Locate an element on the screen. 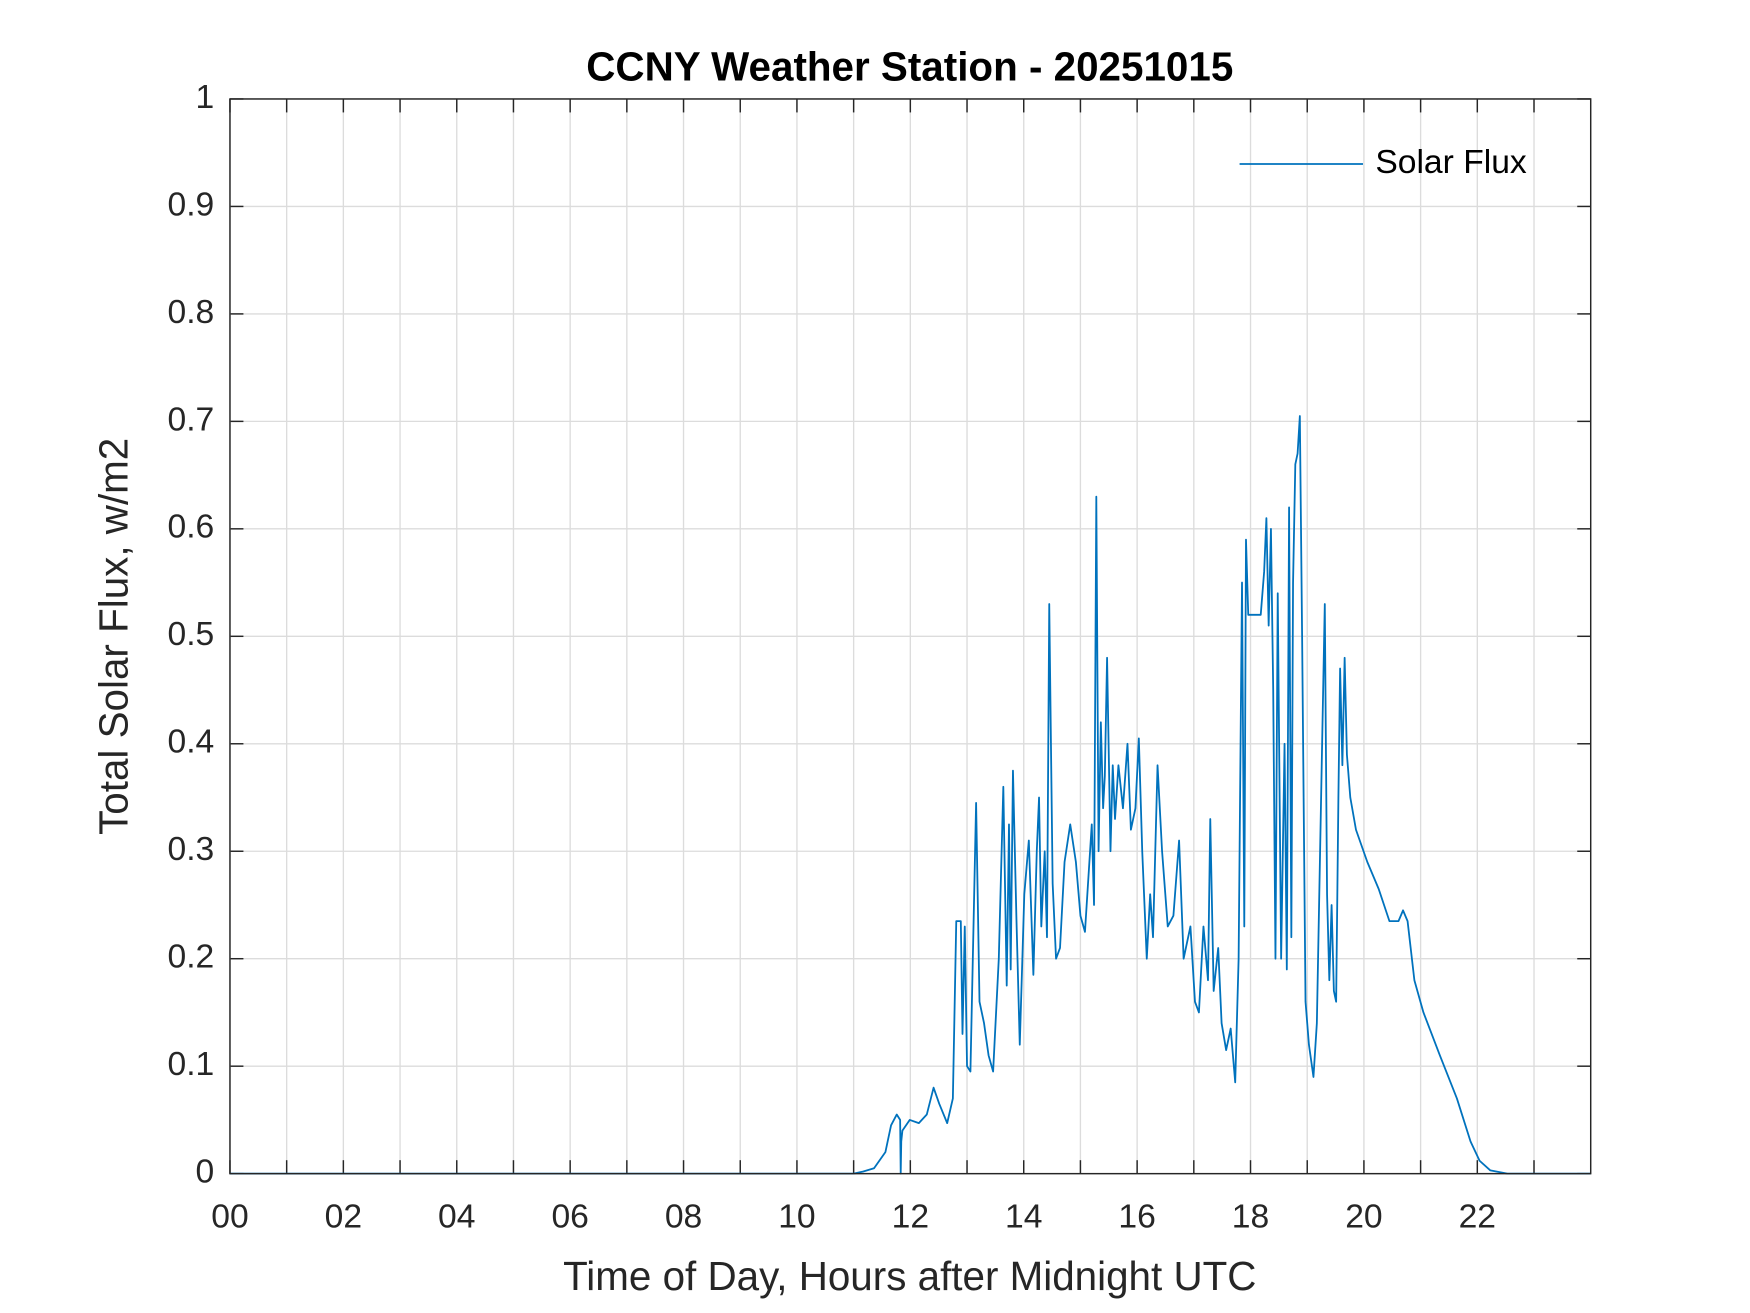 The image size is (1750, 1313). y-tick-label: 0.8 is located at coordinates (190, 312).